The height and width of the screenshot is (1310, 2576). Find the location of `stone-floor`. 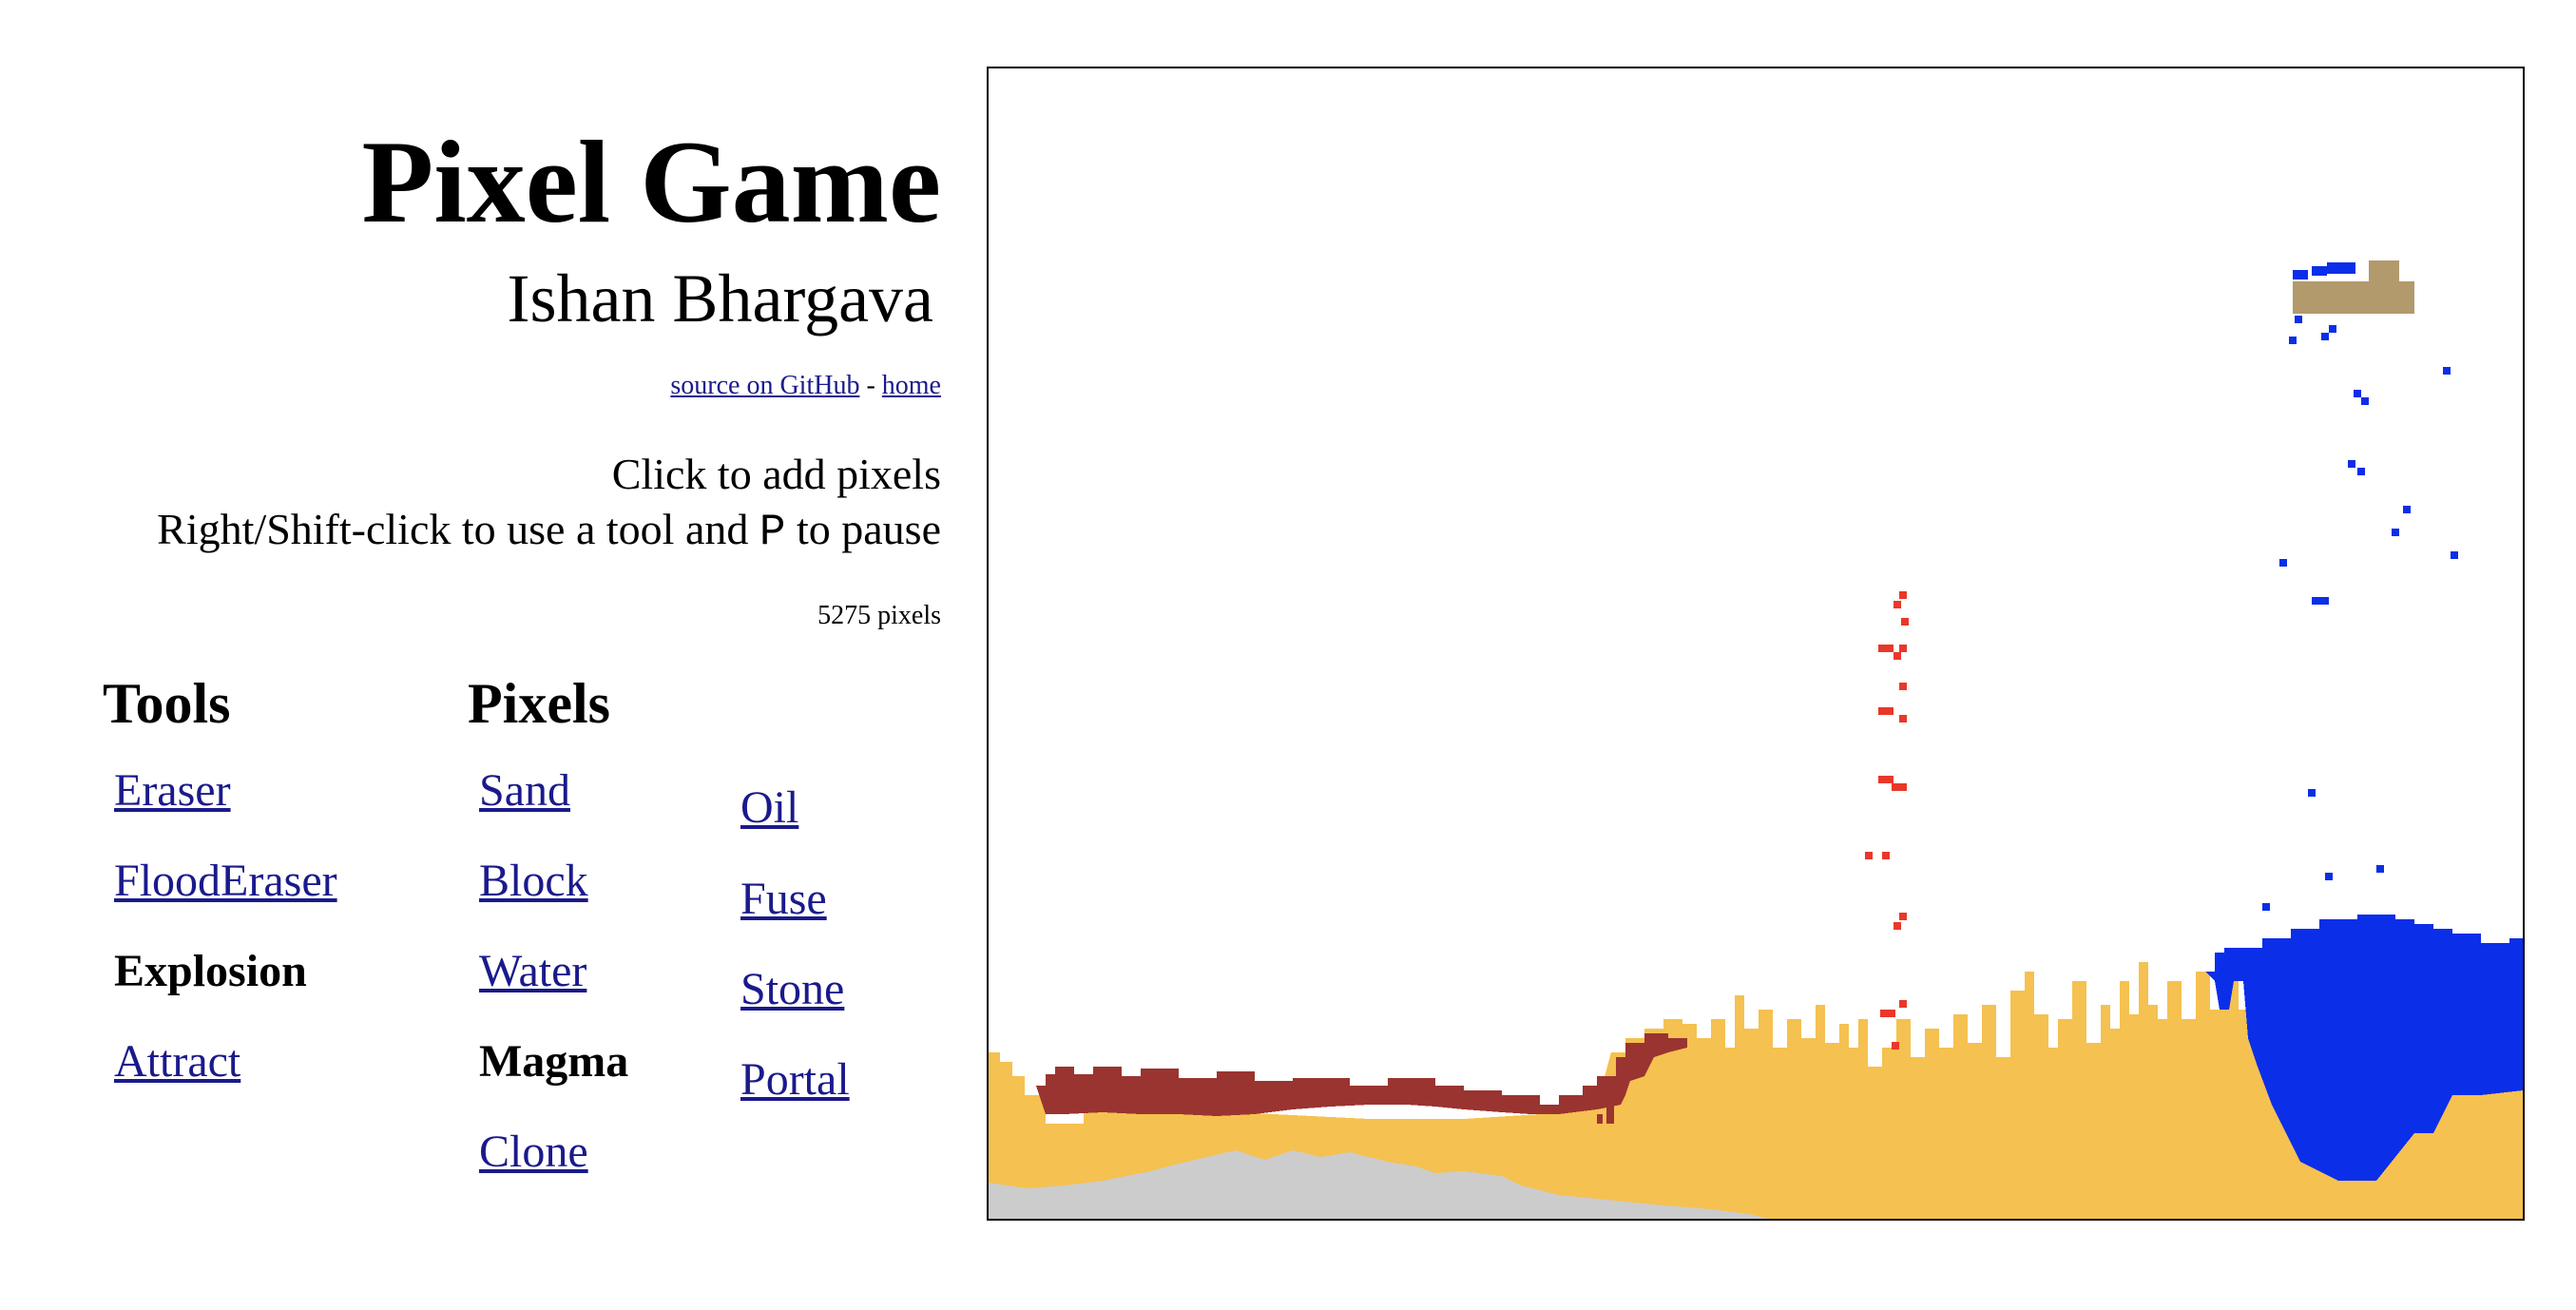

stone-floor is located at coordinates (1379, 1184).